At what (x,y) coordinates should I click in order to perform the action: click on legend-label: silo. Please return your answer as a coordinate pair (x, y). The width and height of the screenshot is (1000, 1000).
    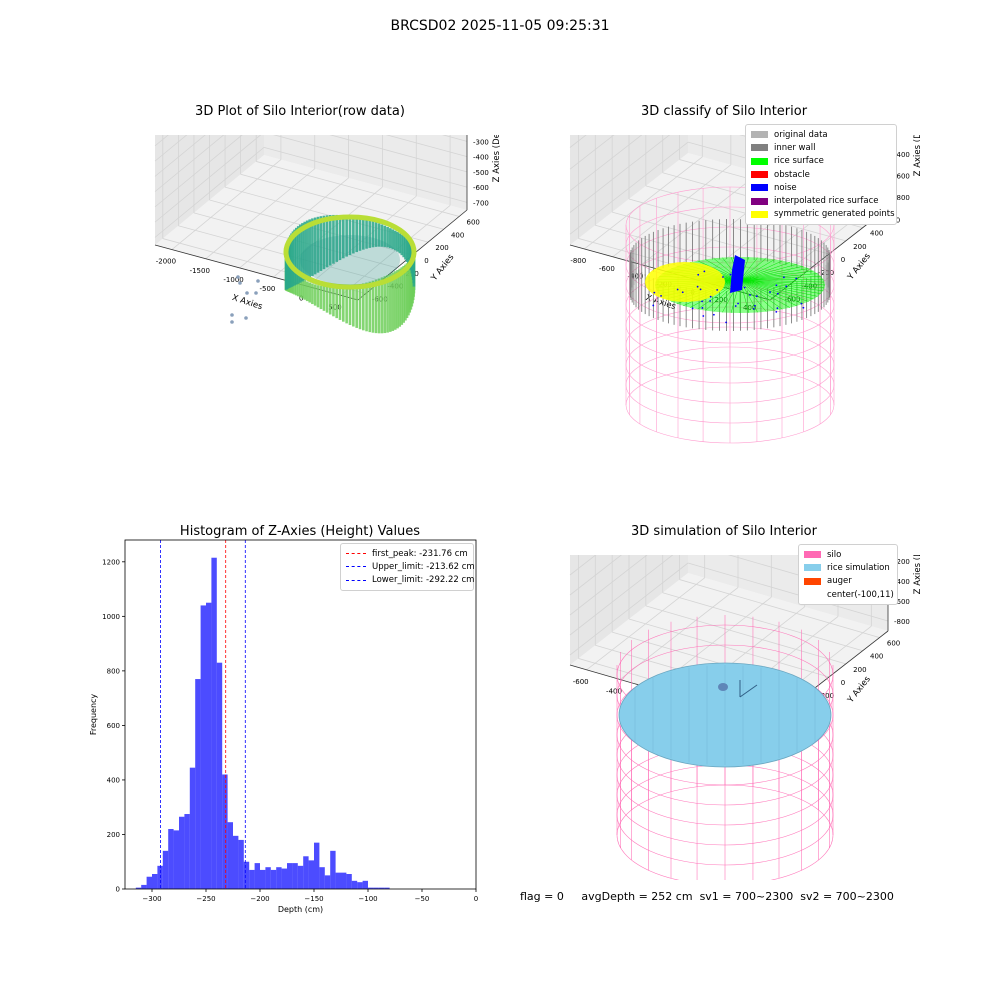
    Looking at the image, I should click on (834, 554).